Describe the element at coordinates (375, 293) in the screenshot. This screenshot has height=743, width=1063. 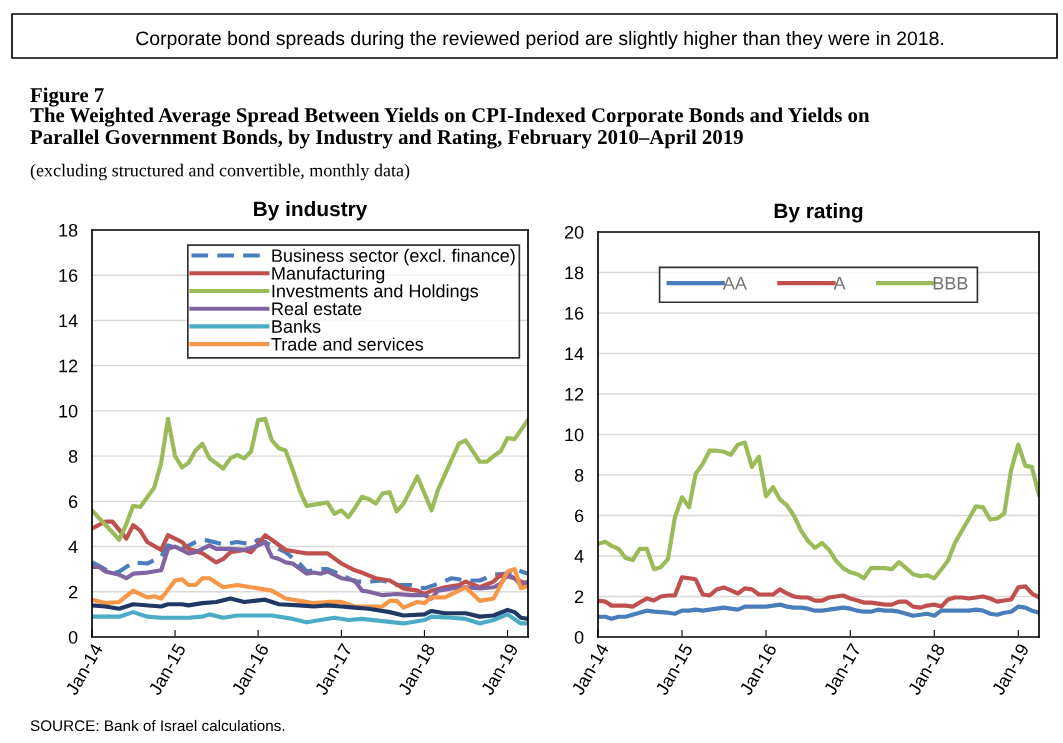
I see `legend-label: Investments and Holdings` at that location.